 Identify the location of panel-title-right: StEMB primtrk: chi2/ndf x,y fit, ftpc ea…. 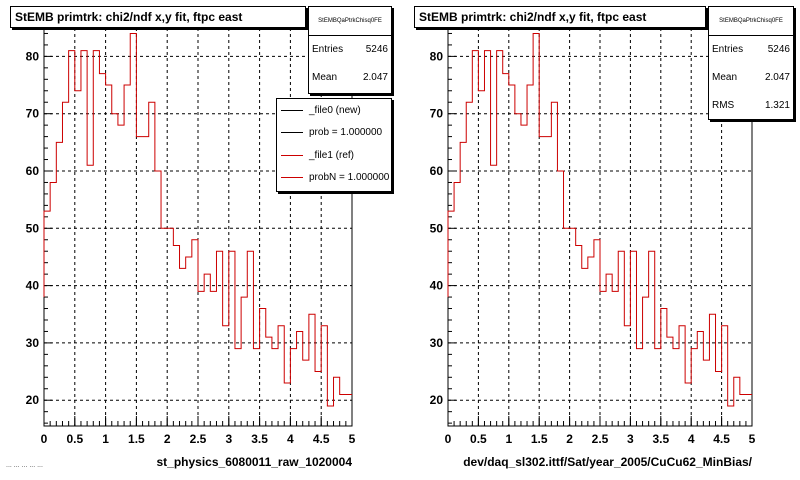
(560, 17).